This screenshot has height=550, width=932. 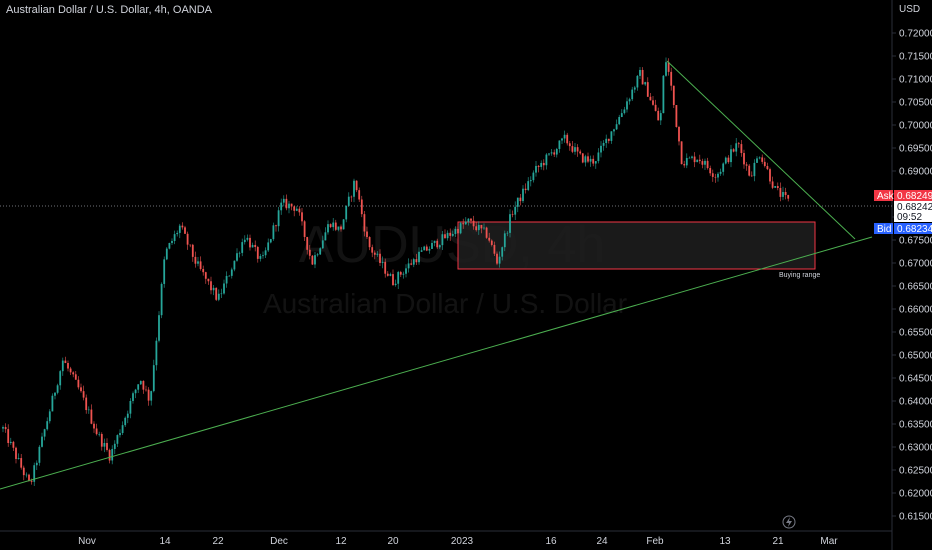 What do you see at coordinates (915, 172) in the screenshot?
I see `price-tick-label: 0.69000` at bounding box center [915, 172].